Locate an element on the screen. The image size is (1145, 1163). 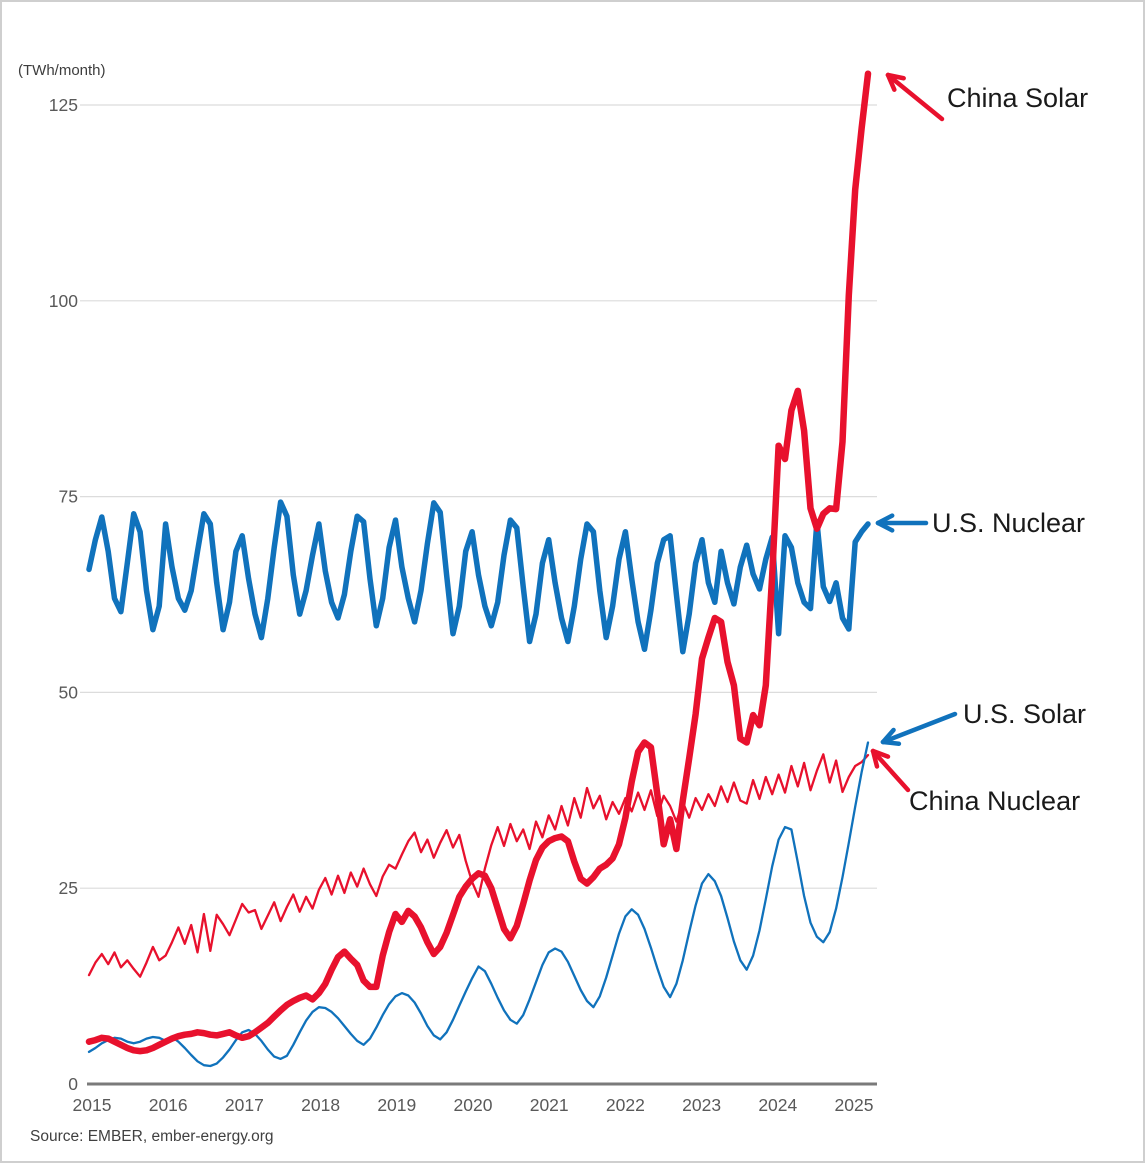
source-note: Source: EMBER, ember-energy.org is located at coordinates (152, 1136).